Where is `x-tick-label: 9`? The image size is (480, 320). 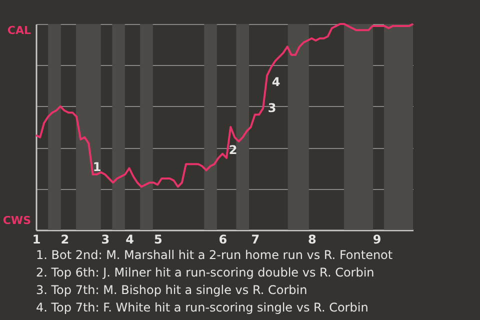
x-tick-label: 9 is located at coordinates (377, 239).